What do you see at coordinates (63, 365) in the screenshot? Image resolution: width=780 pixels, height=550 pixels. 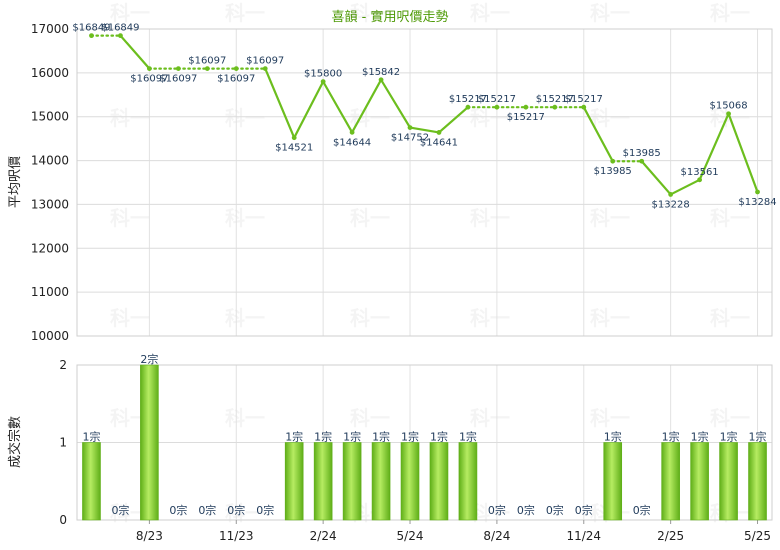 I see `volume-y-tick-label: 2` at bounding box center [63, 365].